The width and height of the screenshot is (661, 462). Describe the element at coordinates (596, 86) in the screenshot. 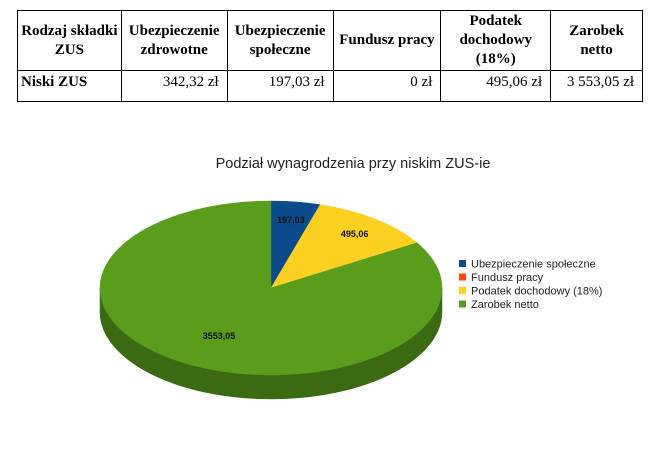

I see `table-cell: 3 553,05 zł` at that location.